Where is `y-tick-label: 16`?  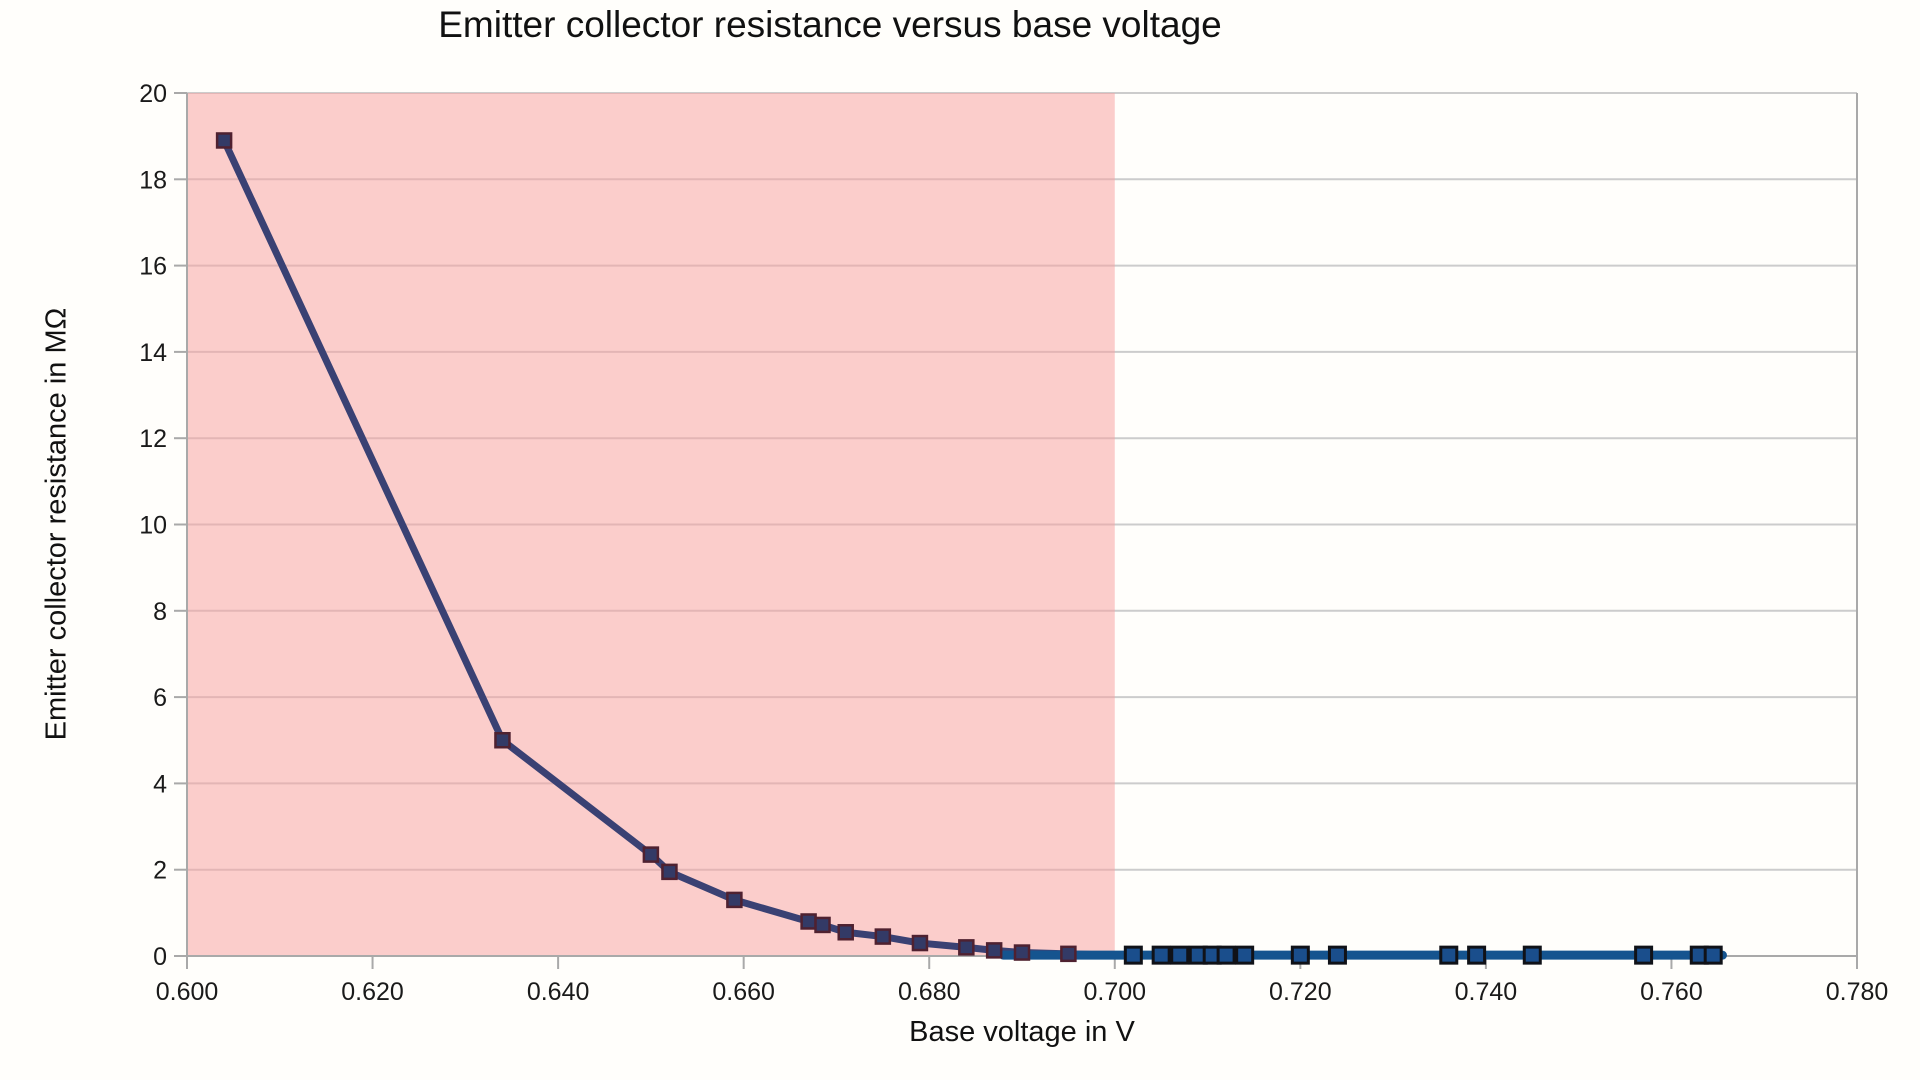
y-tick-label: 16 is located at coordinates (153, 267).